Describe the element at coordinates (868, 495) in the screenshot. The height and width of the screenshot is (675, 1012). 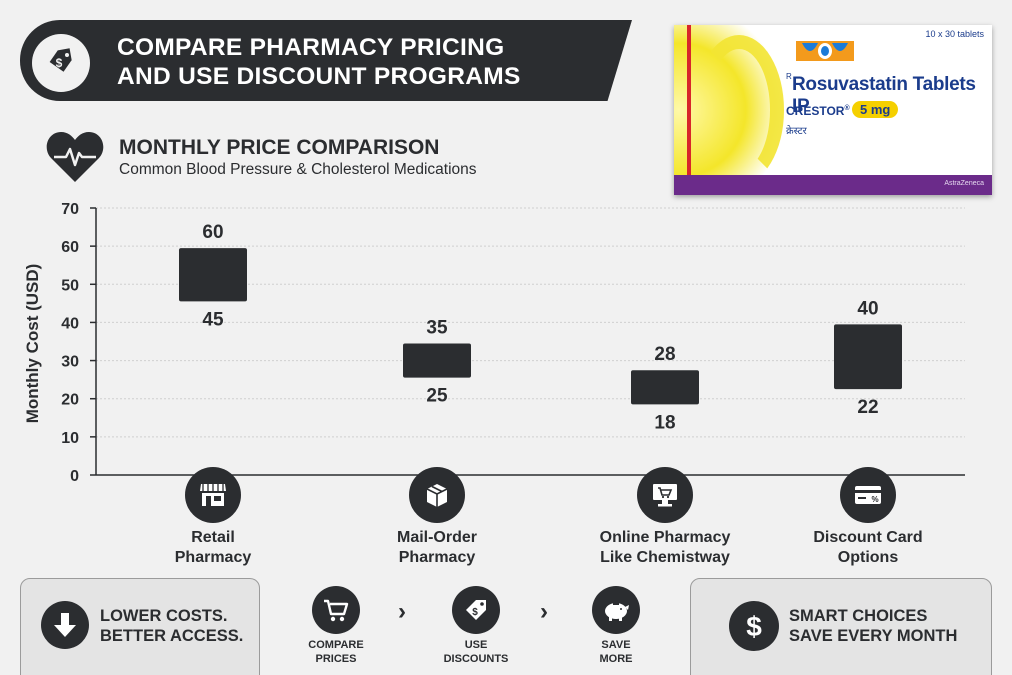
I see `discount-card-icon: %` at that location.